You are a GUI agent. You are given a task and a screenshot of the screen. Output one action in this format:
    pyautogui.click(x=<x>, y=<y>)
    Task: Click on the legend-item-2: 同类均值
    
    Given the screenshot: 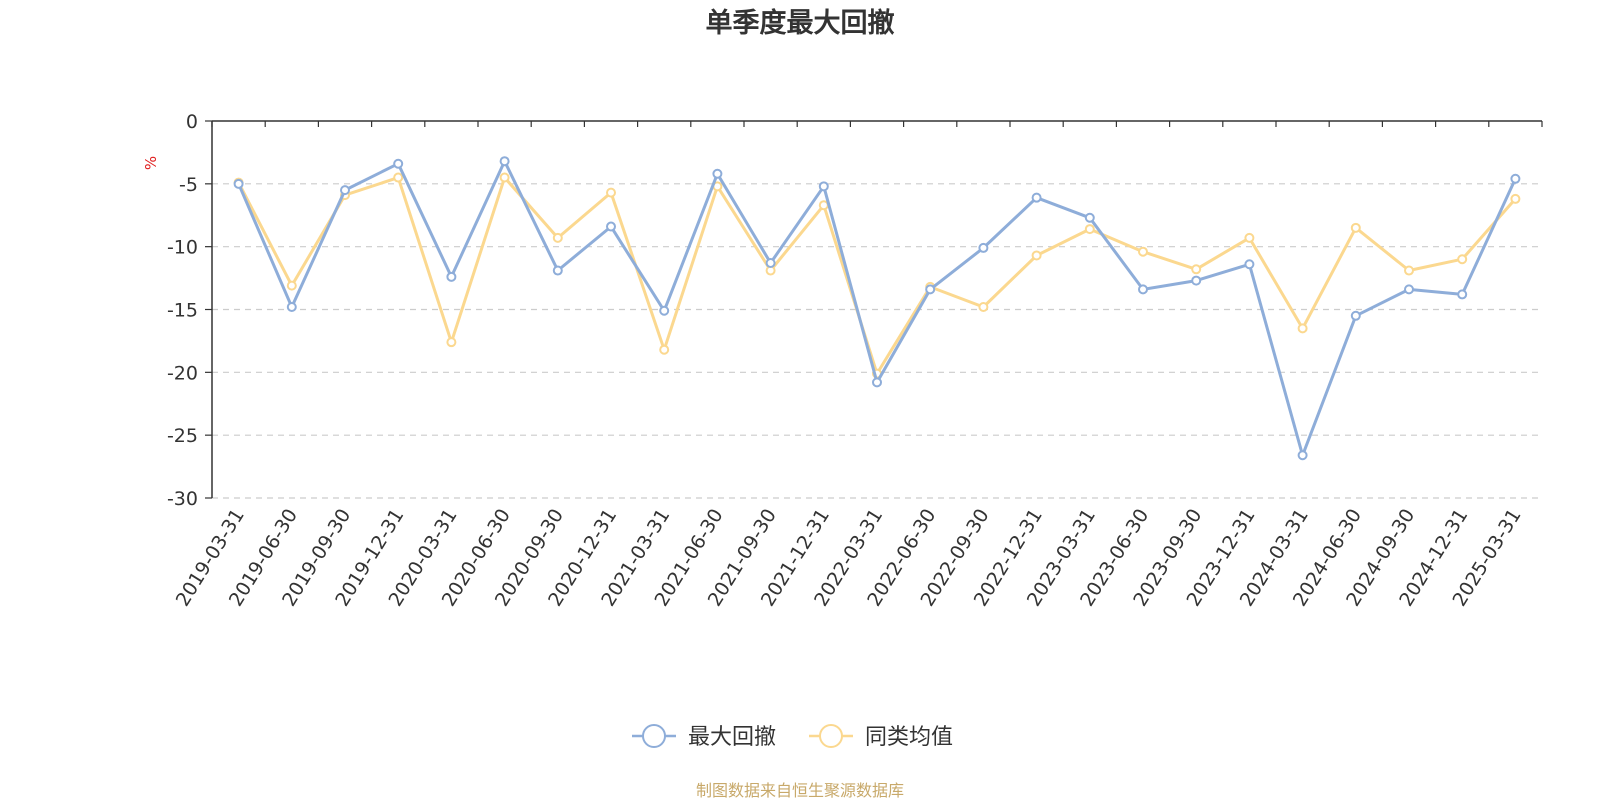 What is the action you would take?
    pyautogui.click(x=881, y=737)
    